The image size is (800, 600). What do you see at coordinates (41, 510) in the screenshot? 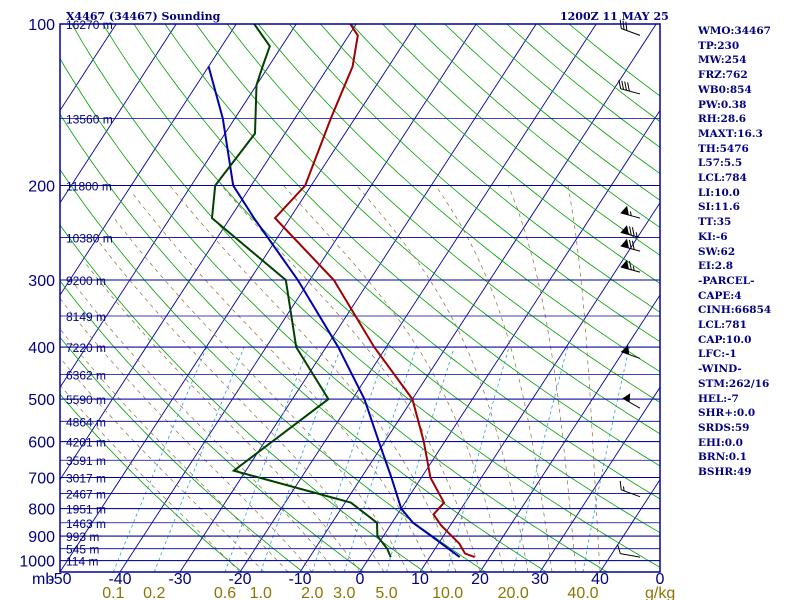
I see `pressure-tick-label: 800` at bounding box center [41, 510].